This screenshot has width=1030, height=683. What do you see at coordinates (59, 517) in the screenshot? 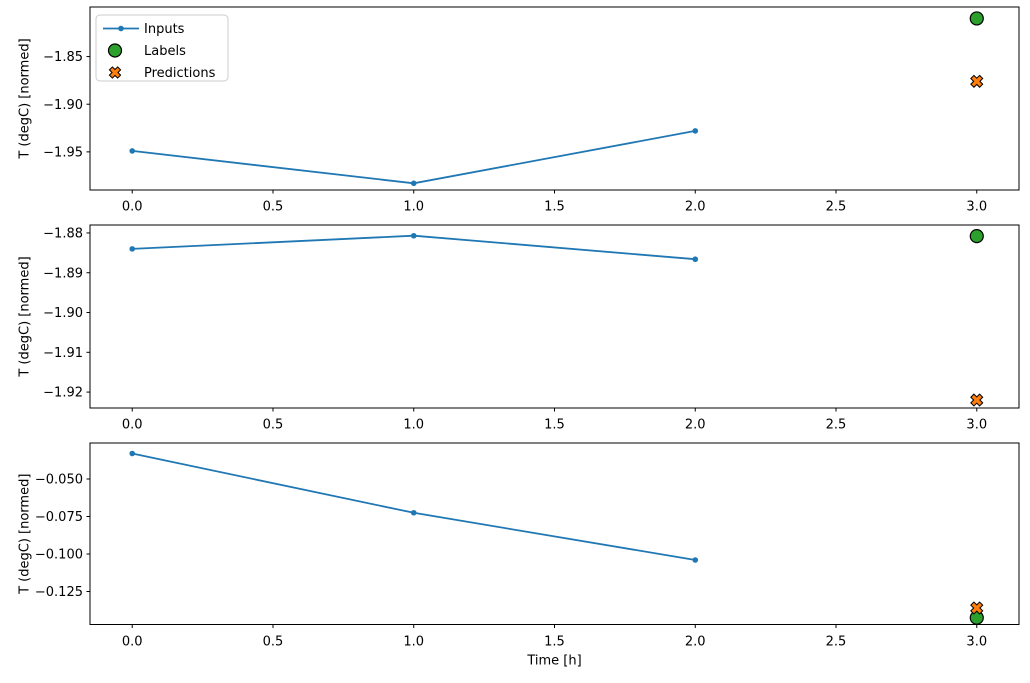
I see `y-tick-label: −0.075` at bounding box center [59, 517].